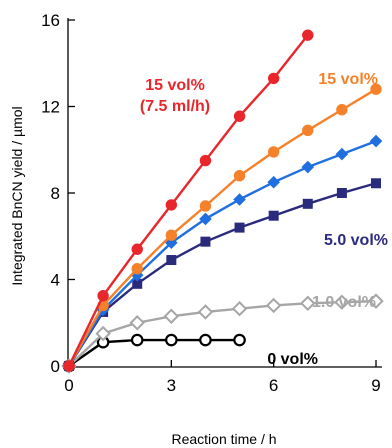 The height and width of the screenshot is (448, 392). I want to click on y-axis-title: Integrated BnCN yield / µmol, so click(17, 195).